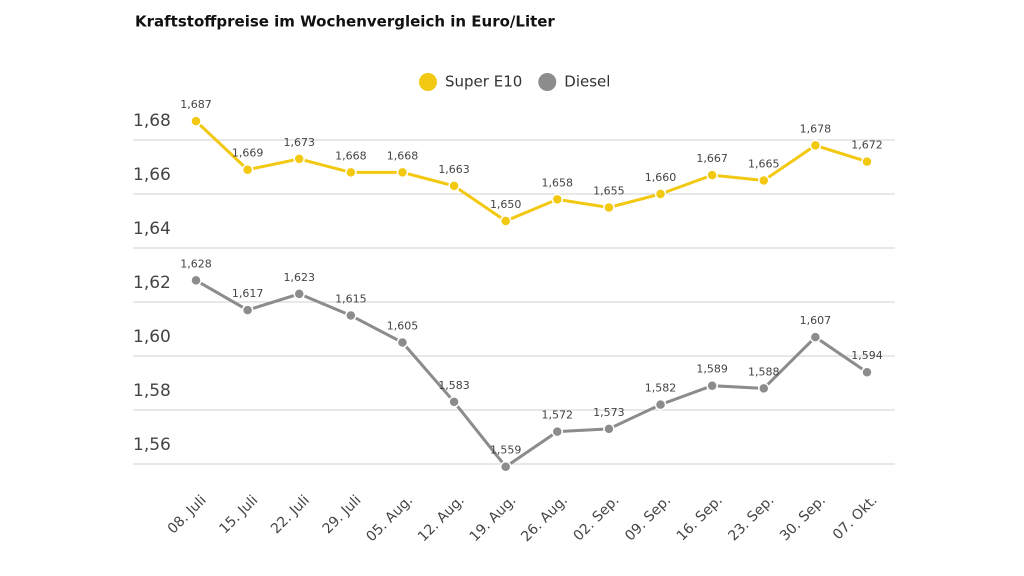 Image resolution: width=1024 pixels, height=576 pixels. What do you see at coordinates (152, 391) in the screenshot?
I see `y-tick-label: 1,58` at bounding box center [152, 391].